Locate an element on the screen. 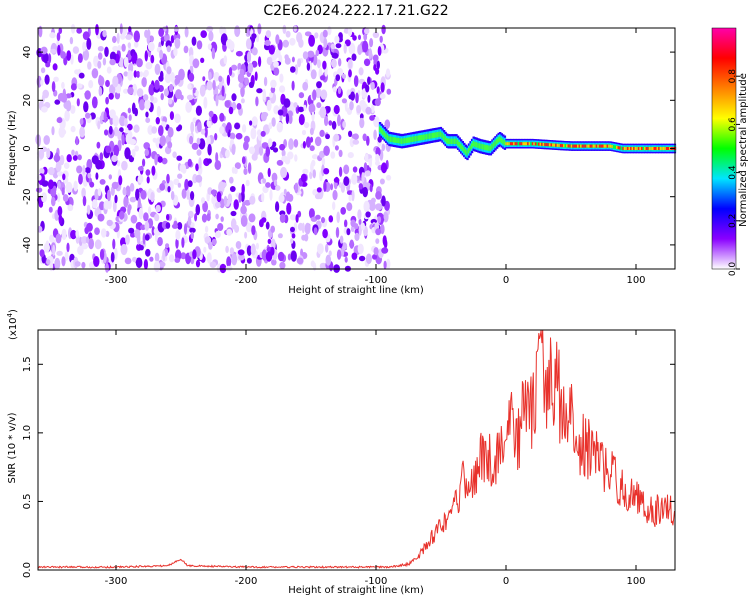 The image size is (750, 600). spectrogram-x-axis-label: Height of straight line (km) is located at coordinates (356, 290).